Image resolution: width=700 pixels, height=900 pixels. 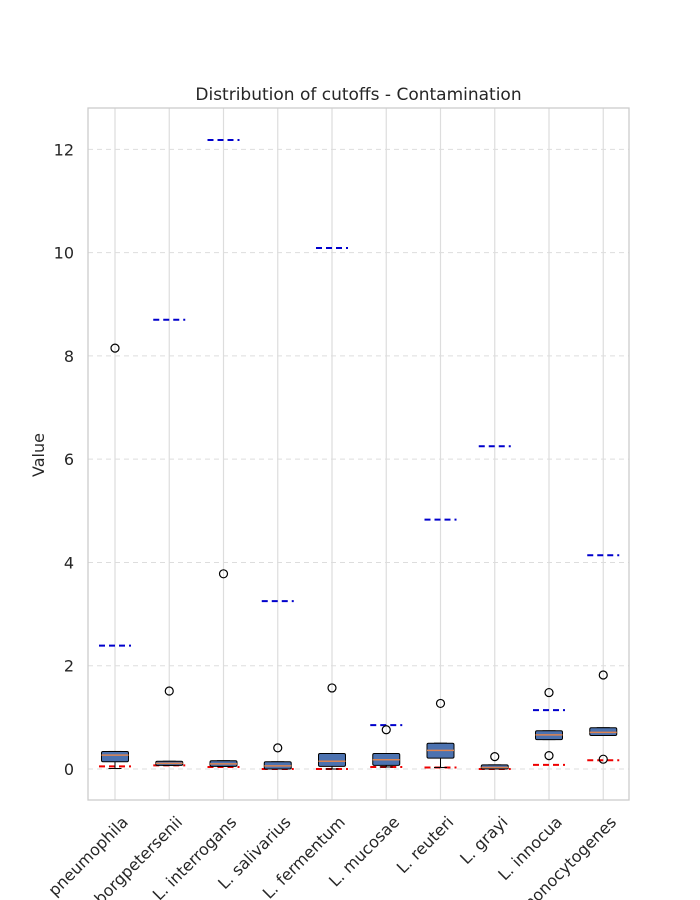 I want to click on y-tick-label: 2, so click(x=69, y=666).